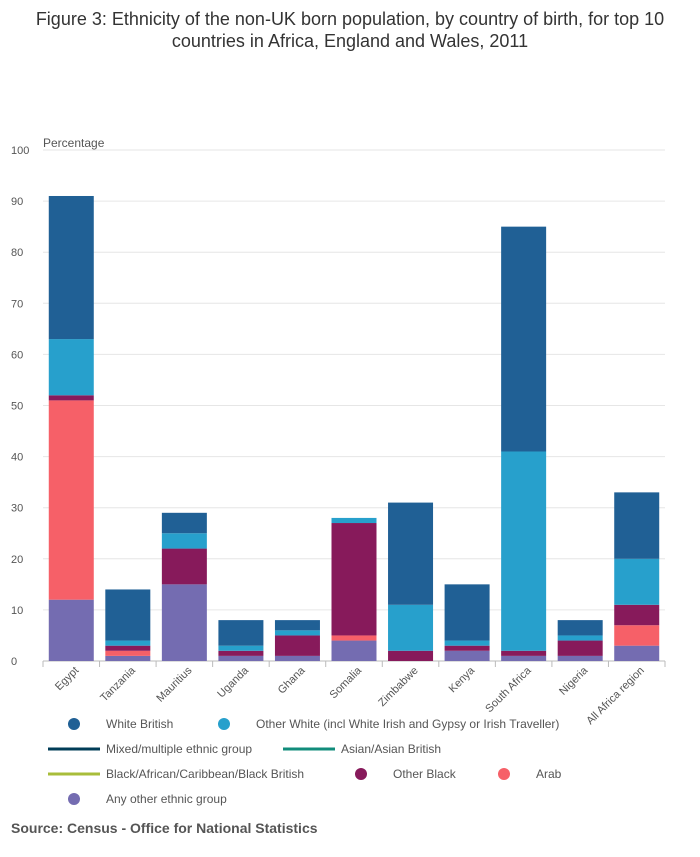  What do you see at coordinates (425, 774) in the screenshot?
I see `legend-label: Other Black` at bounding box center [425, 774].